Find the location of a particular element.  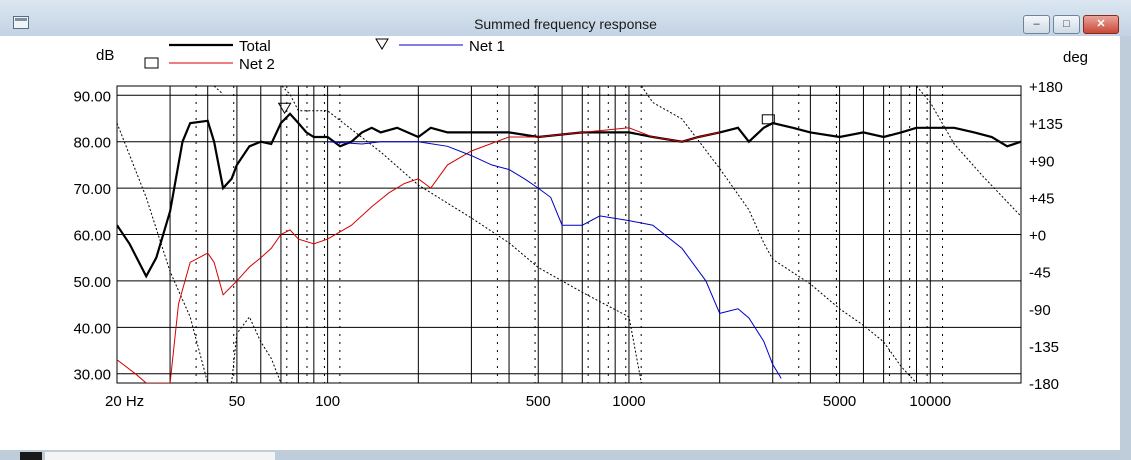

x-tick-label: 1000 is located at coordinates (628, 401).